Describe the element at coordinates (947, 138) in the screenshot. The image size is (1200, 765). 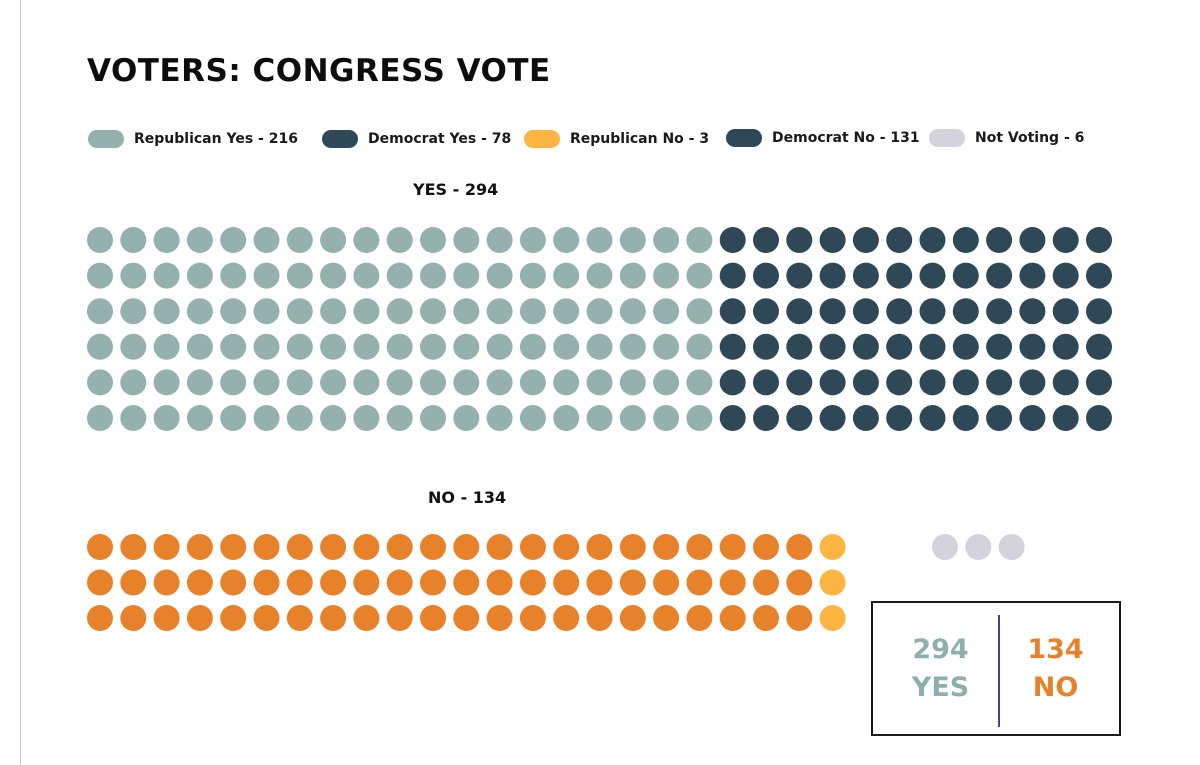
I see `legend-swatch-not-voting` at that location.